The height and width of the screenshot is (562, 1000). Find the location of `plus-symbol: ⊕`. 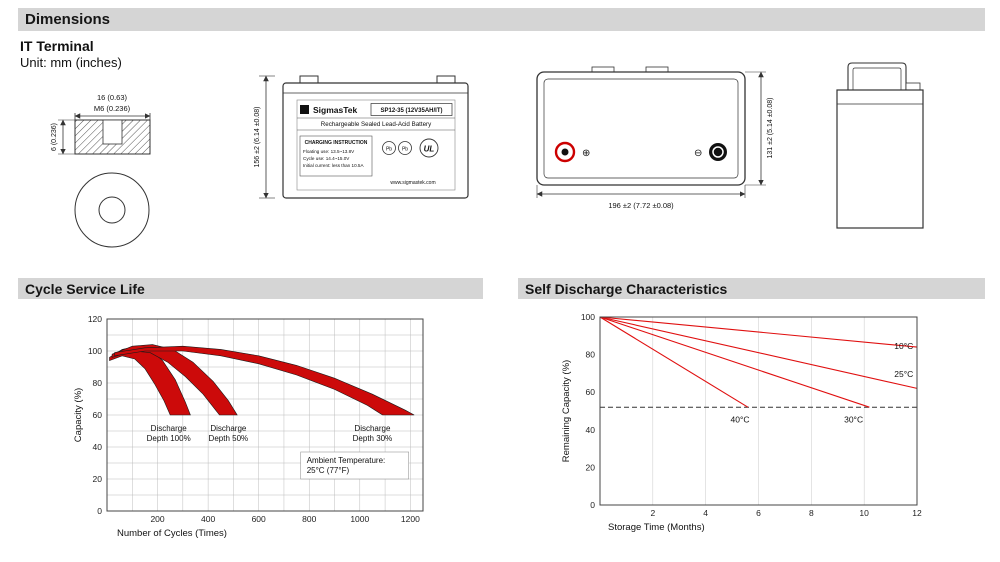

plus-symbol: ⊕ is located at coordinates (586, 153).